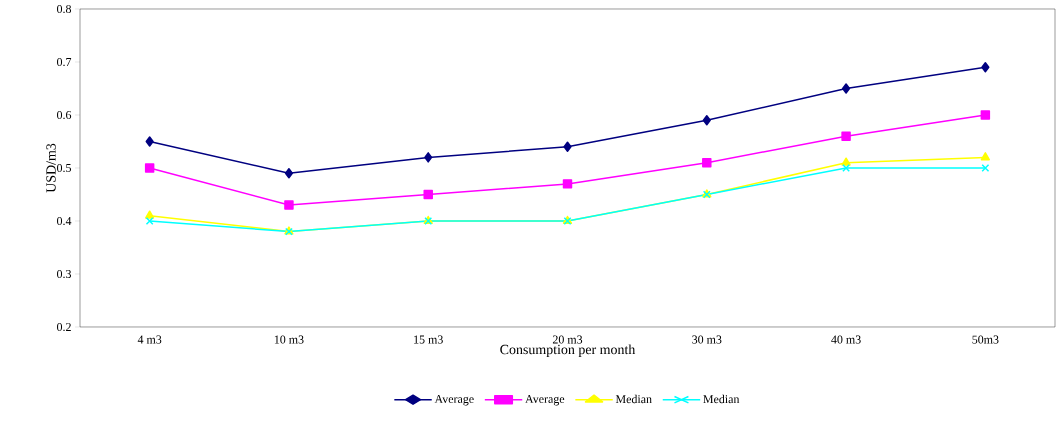  Describe the element at coordinates (149, 339) in the screenshot. I see `x-tick-label: 4 m3` at that location.